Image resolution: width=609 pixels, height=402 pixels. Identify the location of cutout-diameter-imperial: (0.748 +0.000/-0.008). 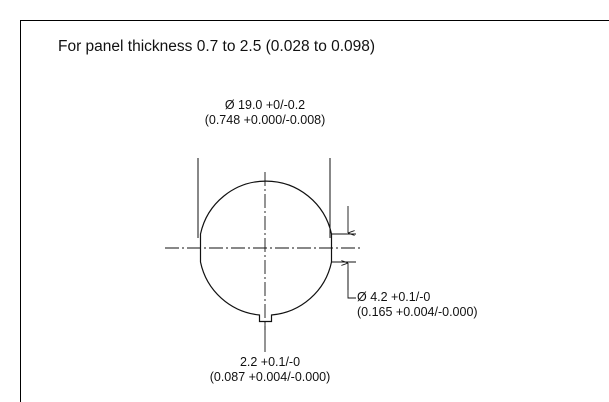
(265, 120).